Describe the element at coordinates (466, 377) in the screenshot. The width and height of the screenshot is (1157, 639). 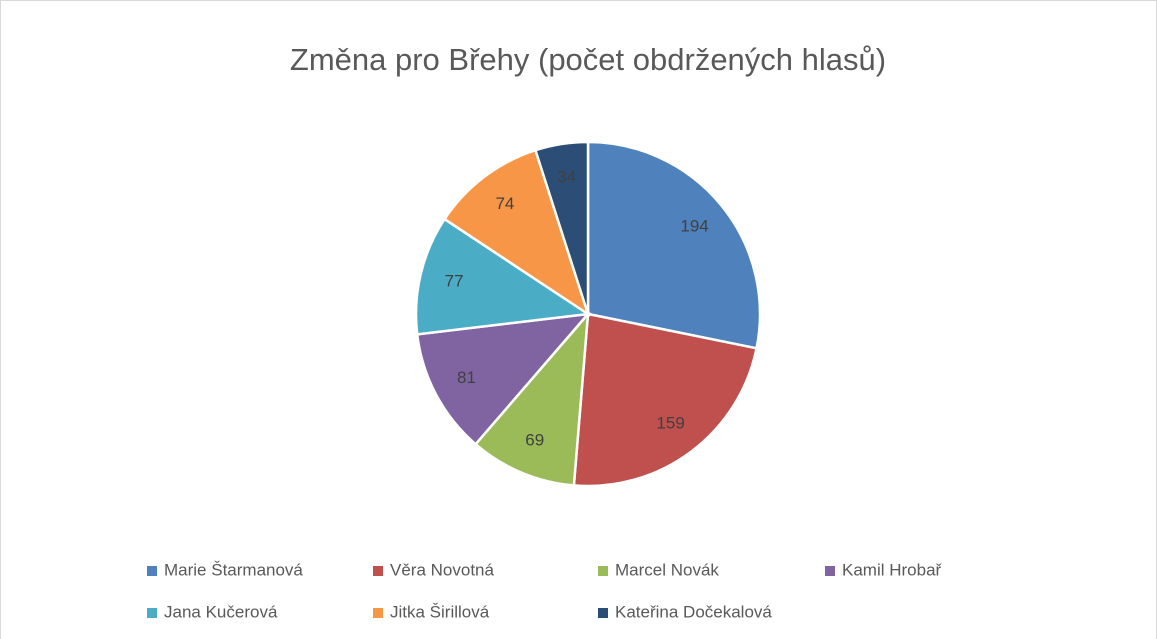
I see `data-label: 81` at that location.